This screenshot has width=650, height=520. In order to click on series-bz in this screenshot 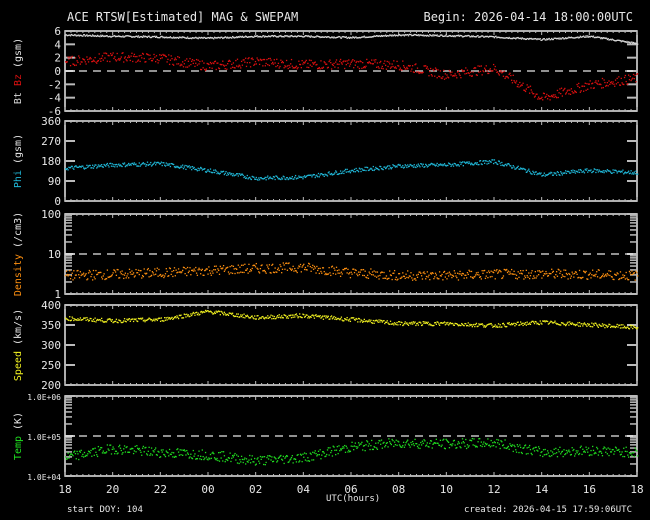, I will do `click(352, 76)`.